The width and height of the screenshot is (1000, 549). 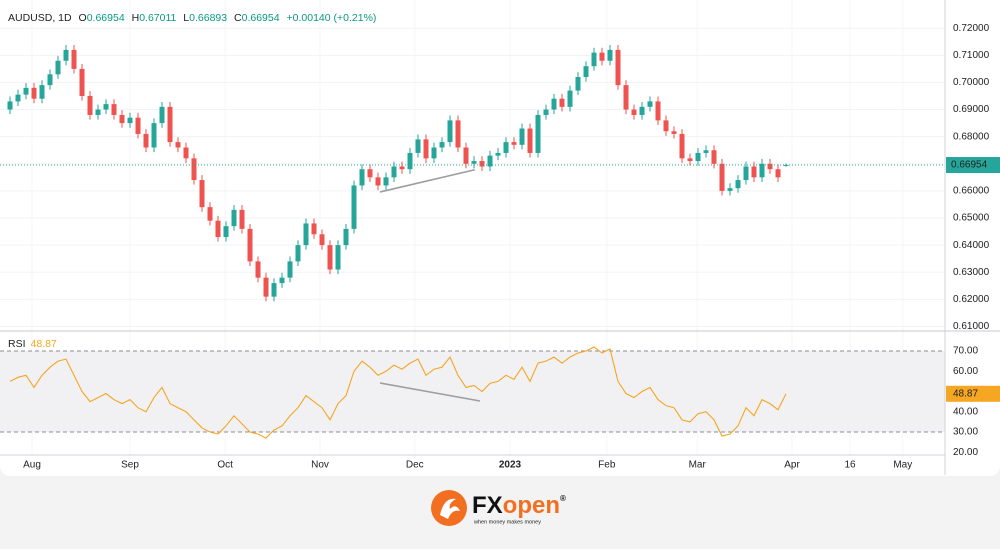 What do you see at coordinates (430, 392) in the screenshot?
I see `rsi-trendline` at bounding box center [430, 392].